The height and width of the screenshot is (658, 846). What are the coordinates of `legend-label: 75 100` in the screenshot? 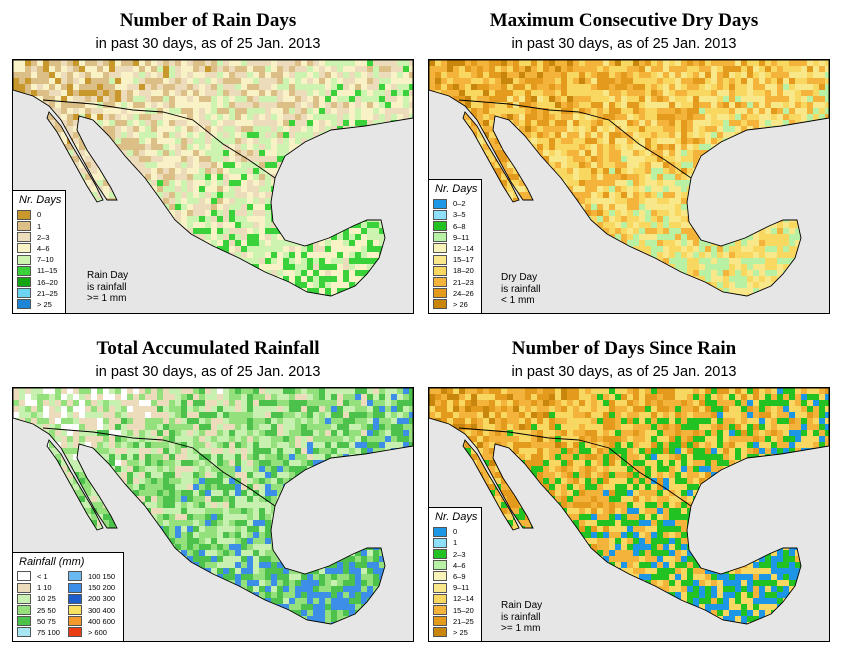 It's located at (48, 632).